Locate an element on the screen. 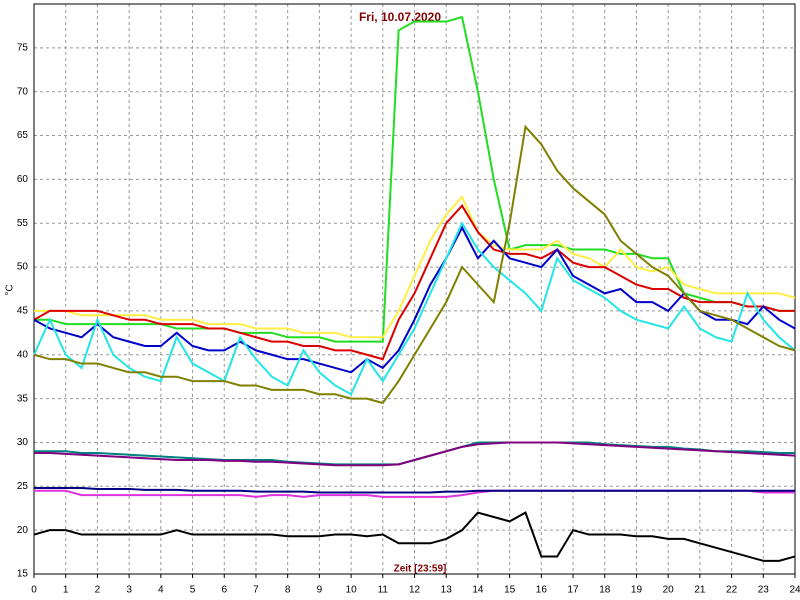  x-tick-label: 20 is located at coordinates (669, 590).